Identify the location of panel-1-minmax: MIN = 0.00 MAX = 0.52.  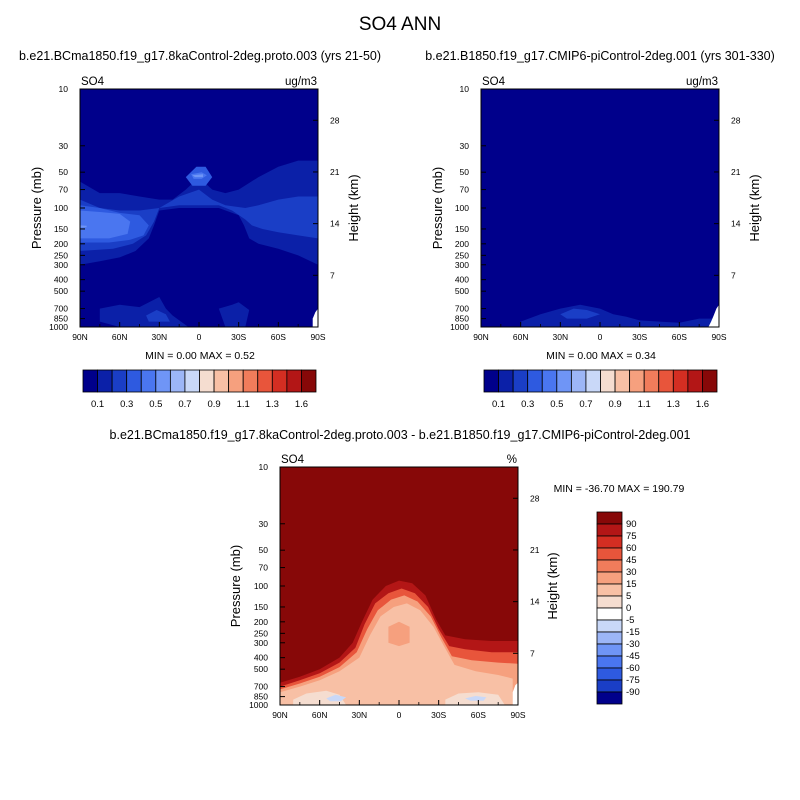
(200, 356).